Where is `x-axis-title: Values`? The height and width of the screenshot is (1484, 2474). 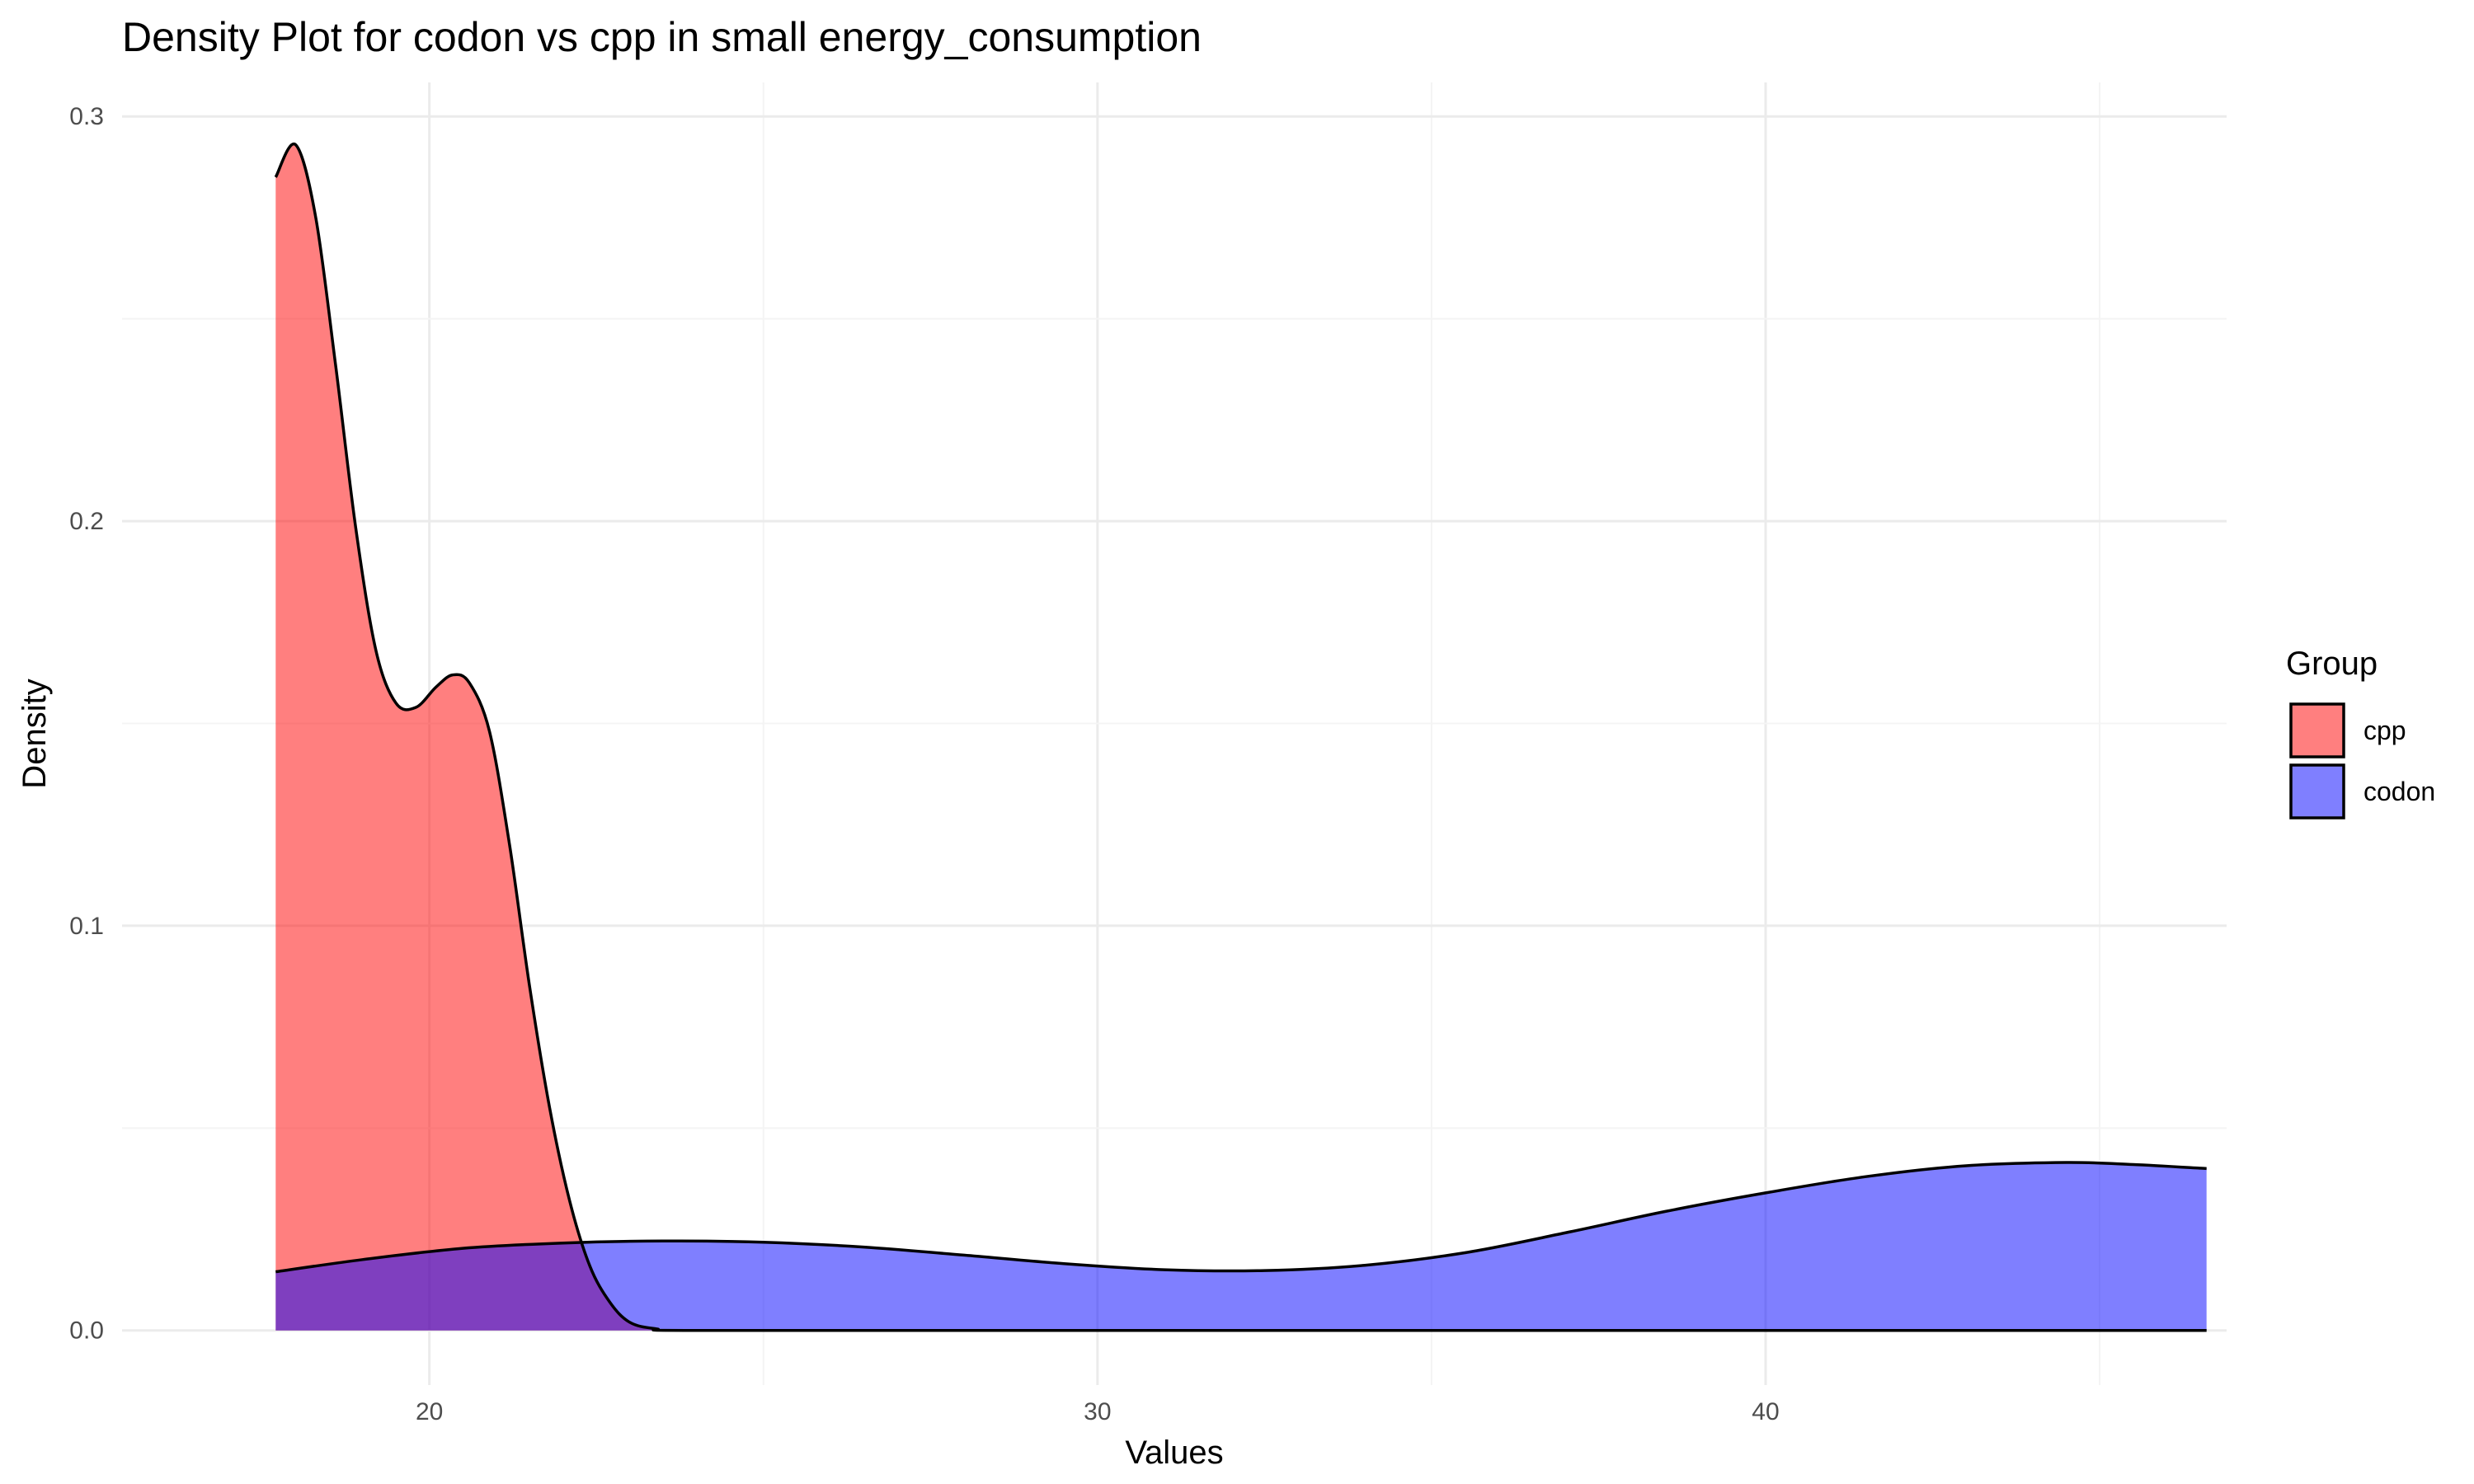 x-axis-title: Values is located at coordinates (1174, 1453).